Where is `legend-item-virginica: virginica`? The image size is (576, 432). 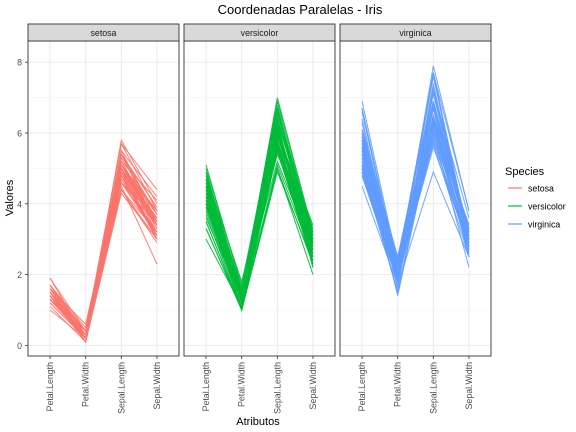
legend-item-virginica: virginica is located at coordinates (534, 225).